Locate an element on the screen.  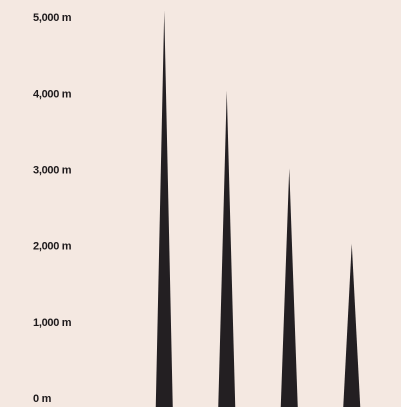
y-tick-label: 0 m is located at coordinates (42, 399).